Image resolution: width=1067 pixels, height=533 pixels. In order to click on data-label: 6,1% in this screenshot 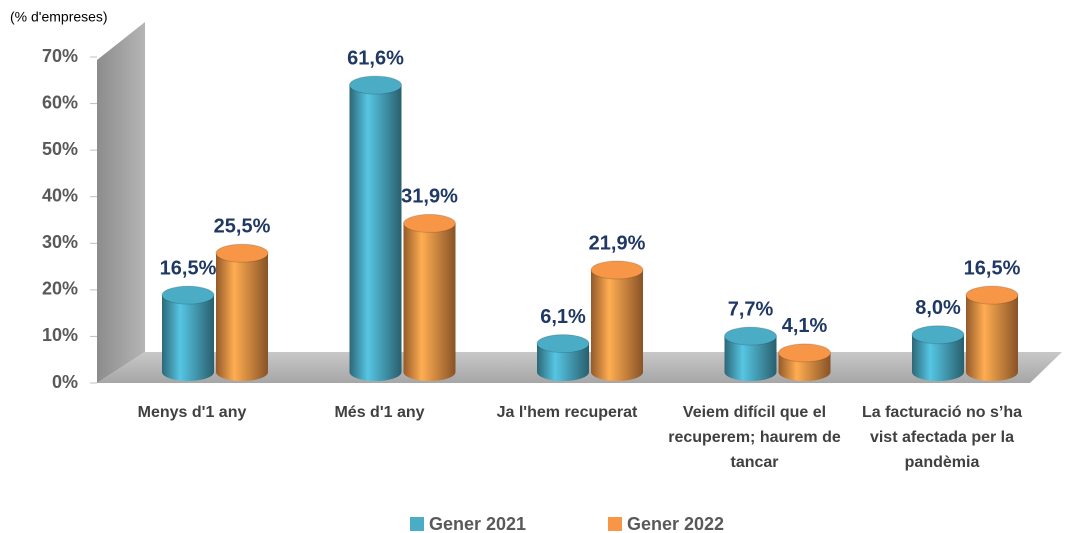, I will do `click(563, 317)`.